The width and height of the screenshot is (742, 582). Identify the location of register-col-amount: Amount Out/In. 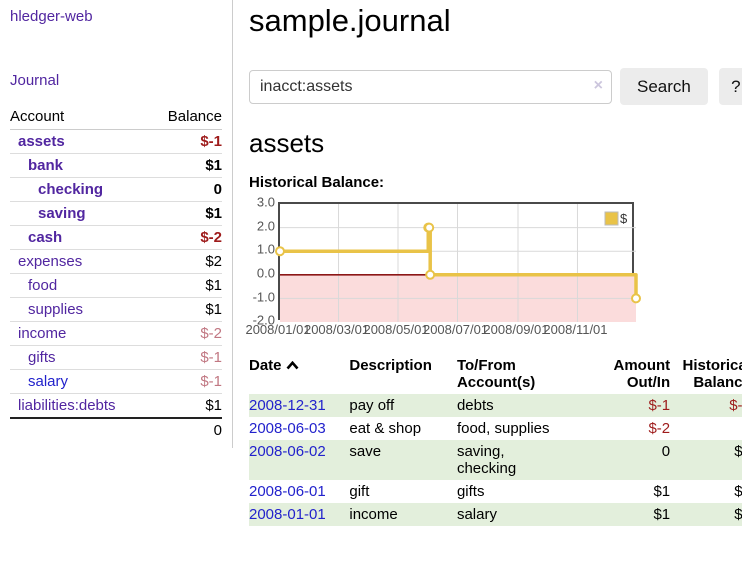
(642, 374).